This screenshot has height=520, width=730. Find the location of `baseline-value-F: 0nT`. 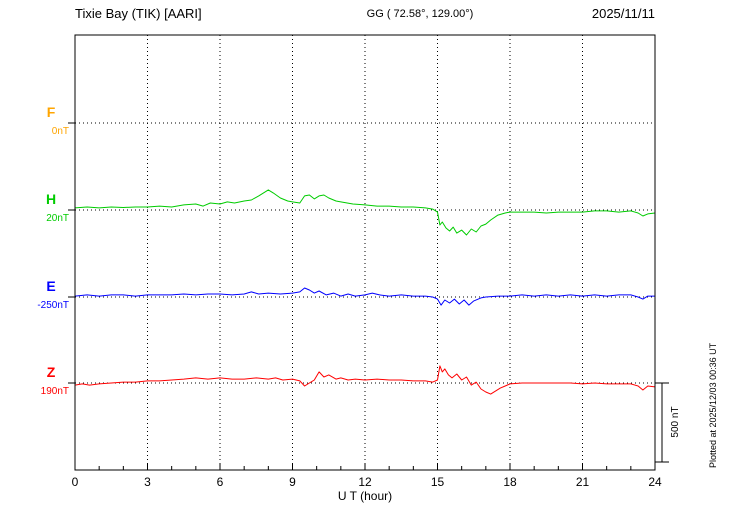

baseline-value-F: 0nT is located at coordinates (60, 131).